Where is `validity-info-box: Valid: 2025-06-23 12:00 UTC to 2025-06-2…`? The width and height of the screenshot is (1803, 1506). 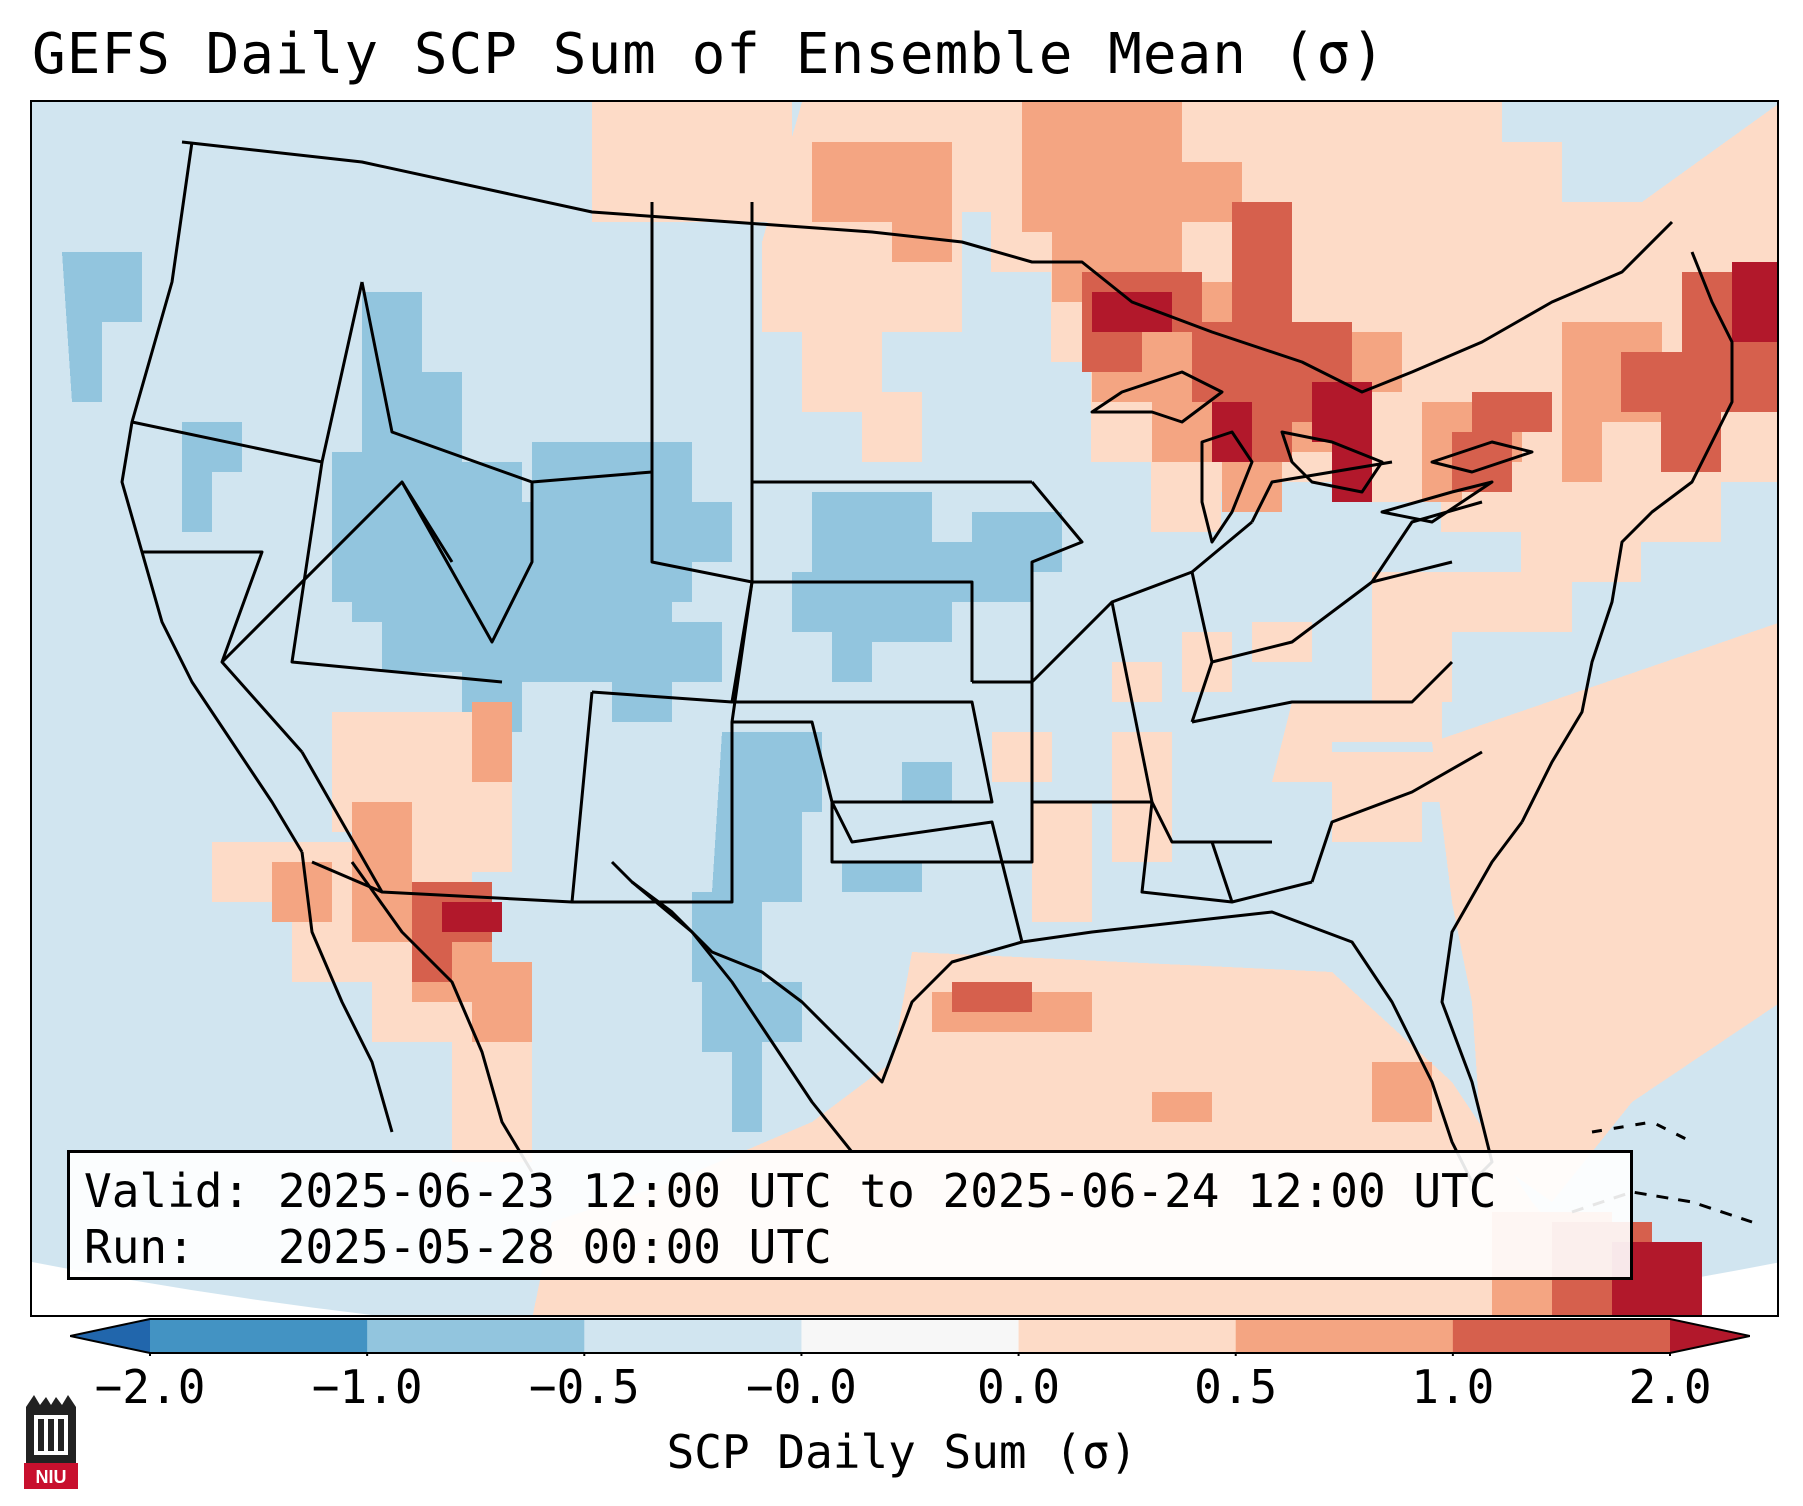
validity-info-box: Valid: 2025-06-23 12:00 UTC to 2025-06-2… is located at coordinates (850, 1215).